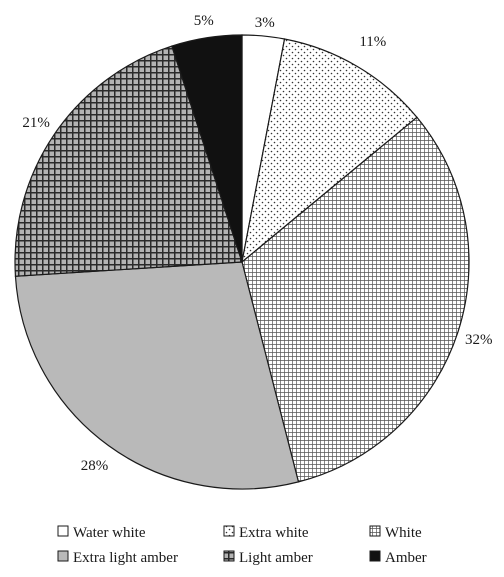  What do you see at coordinates (265, 23) in the screenshot?
I see `pie-label-water-white: 3%` at bounding box center [265, 23].